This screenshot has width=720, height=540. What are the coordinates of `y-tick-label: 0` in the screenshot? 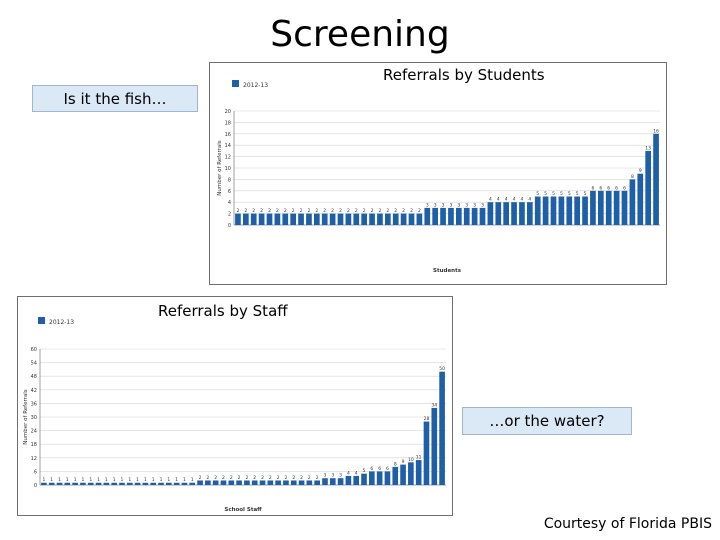 It's located at (229, 226).